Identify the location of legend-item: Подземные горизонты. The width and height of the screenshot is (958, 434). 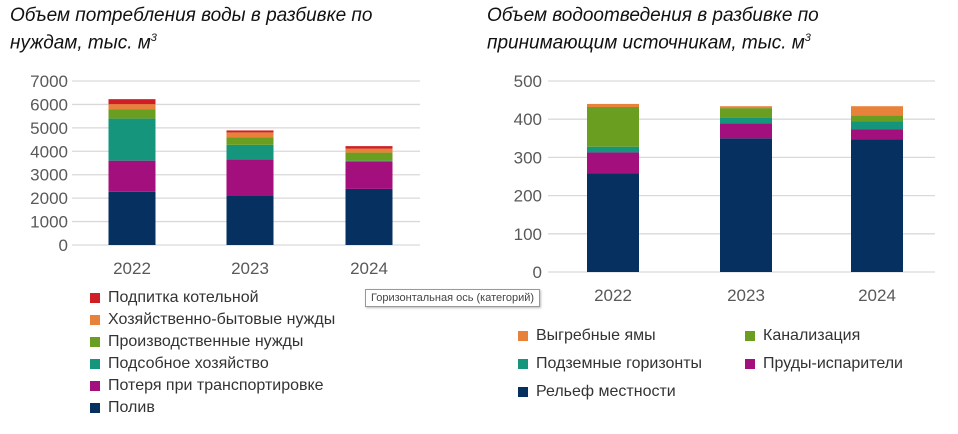
(610, 364).